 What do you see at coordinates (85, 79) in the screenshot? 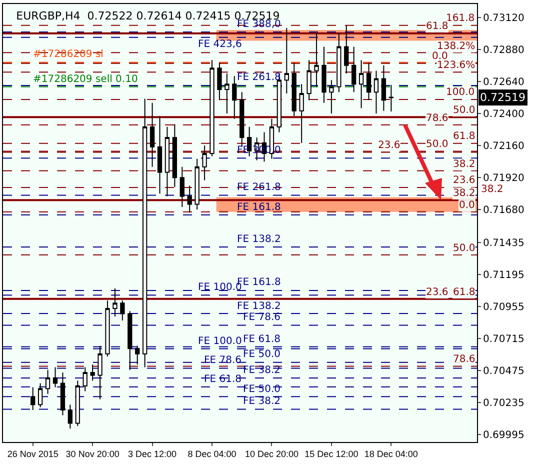
I see `ref-line-label: #17286209 sell 0.10` at bounding box center [85, 79].